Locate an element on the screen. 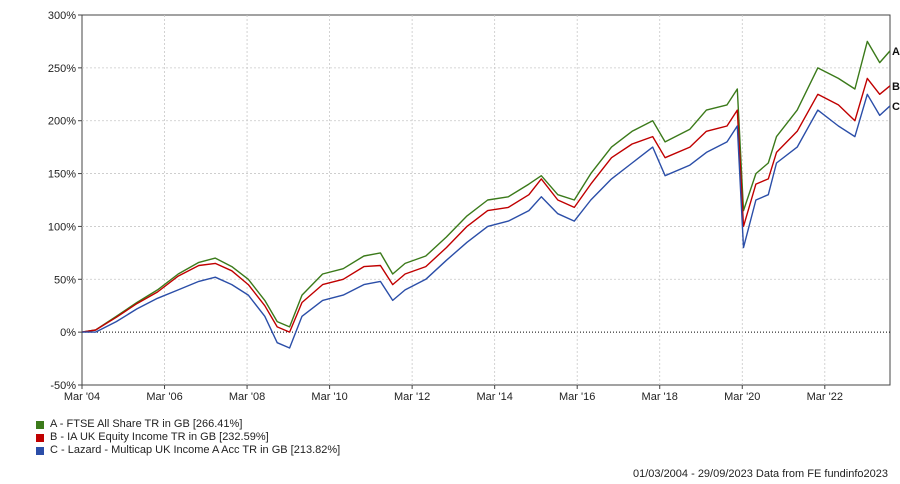 The width and height of the screenshot is (900, 484). series-end-label-a: A is located at coordinates (896, 52).